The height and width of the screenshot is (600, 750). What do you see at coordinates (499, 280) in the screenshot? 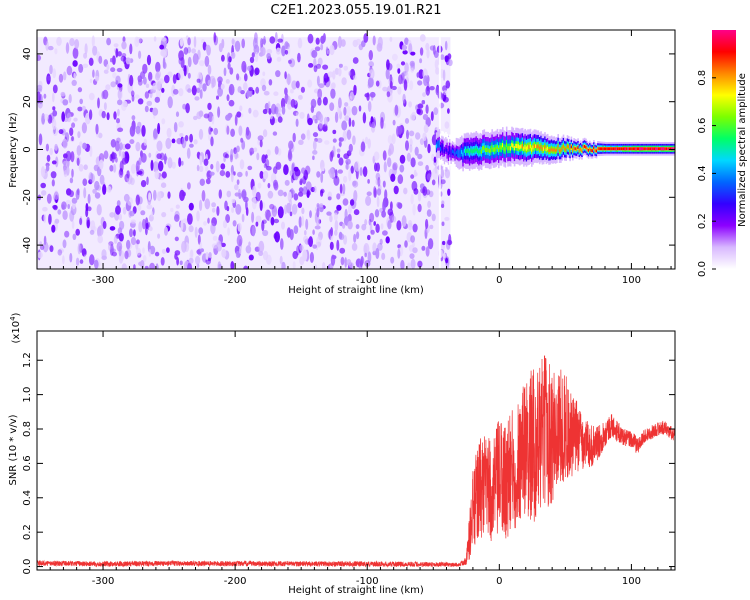
I see `spectrogram-x-tick-label: 0` at bounding box center [499, 280].